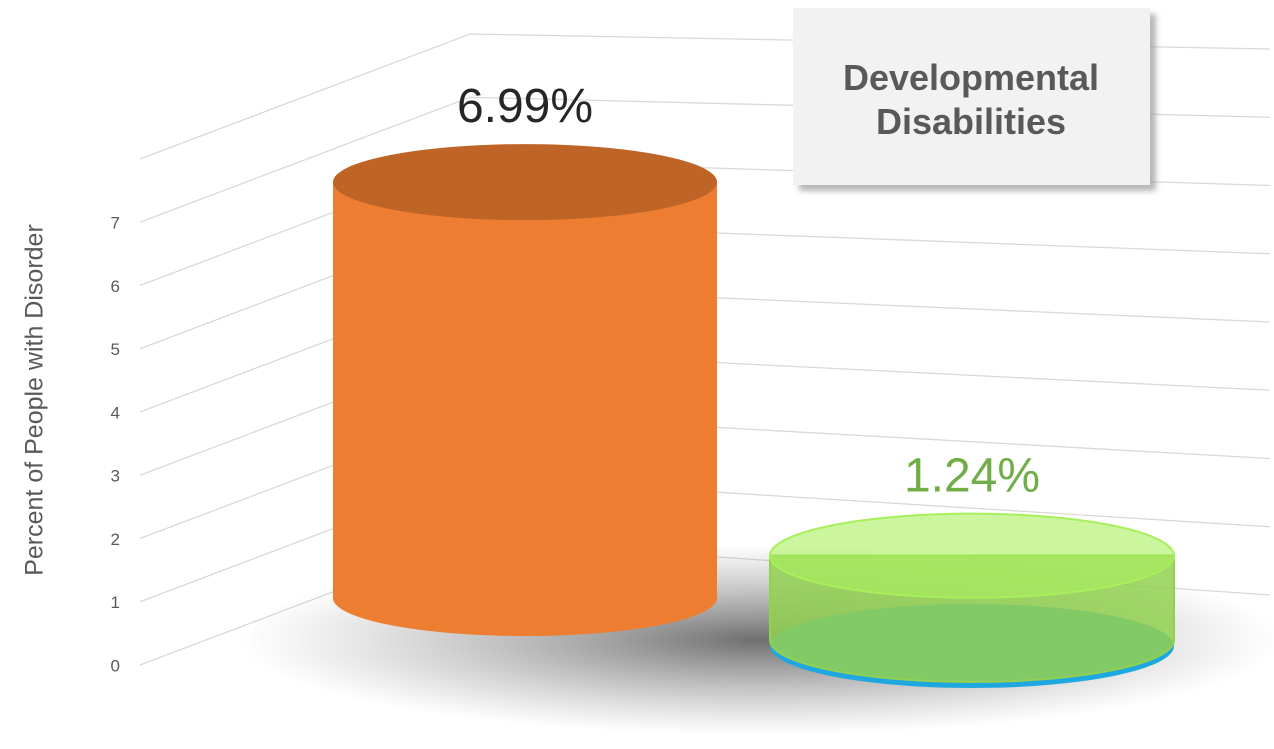 This screenshot has width=1274, height=749. Describe the element at coordinates (971, 99) in the screenshot. I see `chart-title: Developmental Disabilities` at that location.